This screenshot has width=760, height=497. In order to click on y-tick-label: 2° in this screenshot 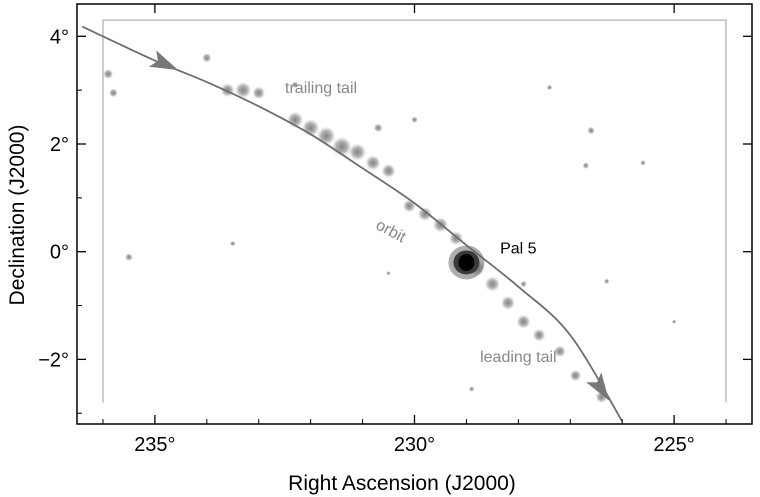, I will do `click(59, 145)`.